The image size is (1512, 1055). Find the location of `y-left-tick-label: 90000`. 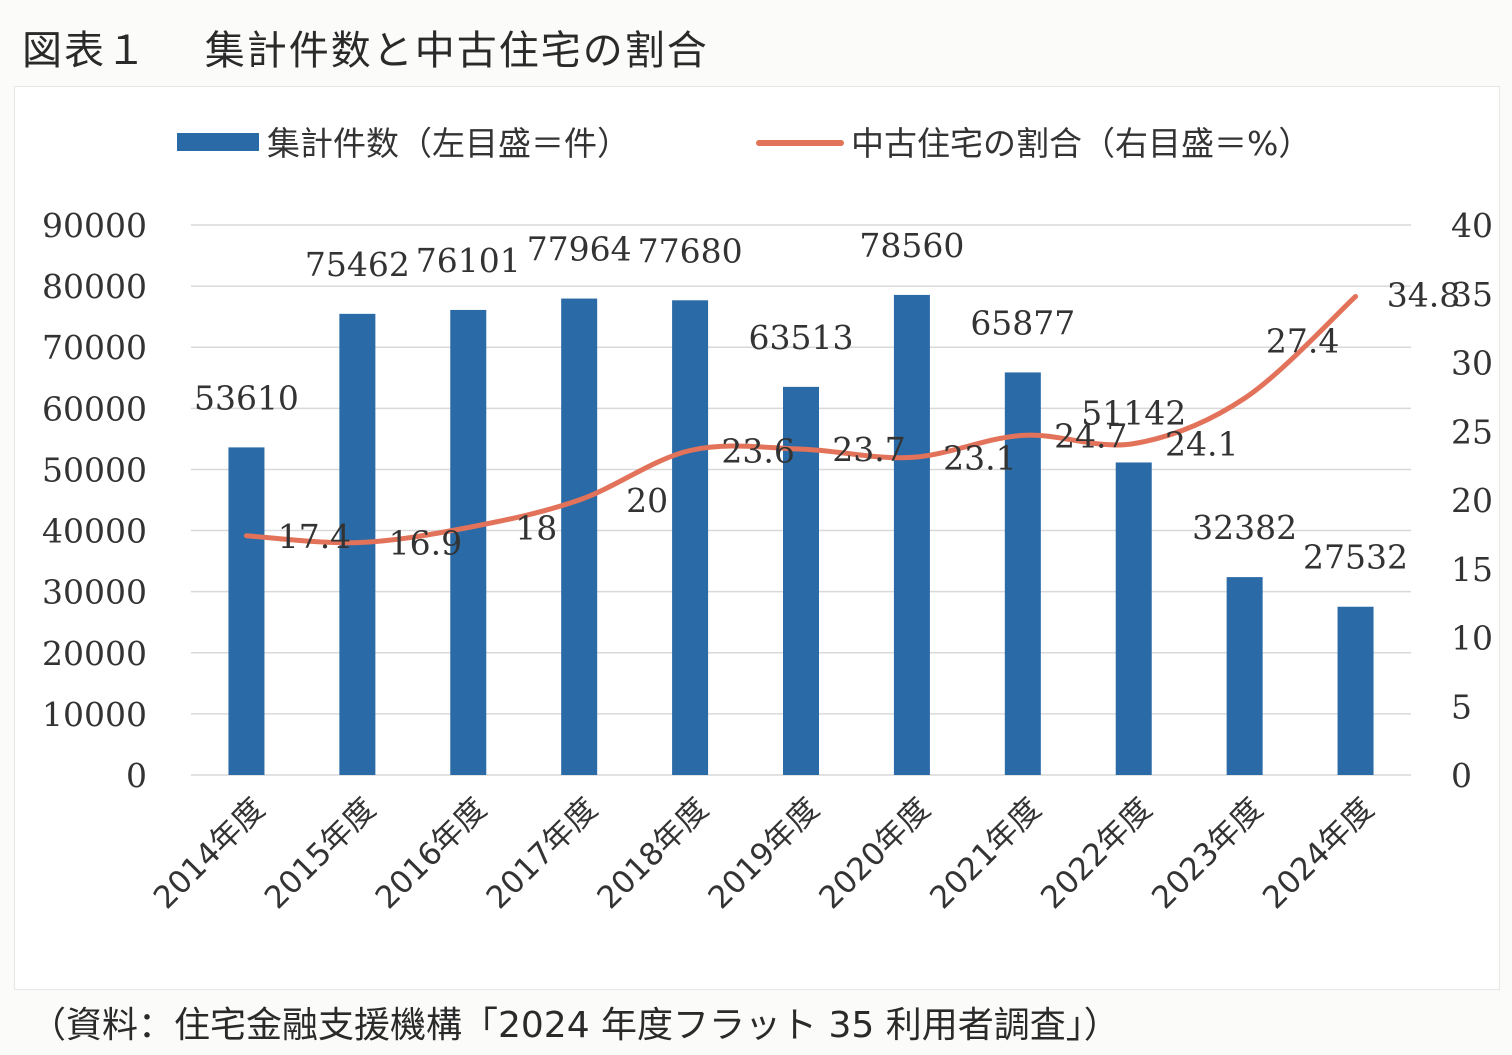

y-left-tick-label: 90000 is located at coordinates (94, 225).